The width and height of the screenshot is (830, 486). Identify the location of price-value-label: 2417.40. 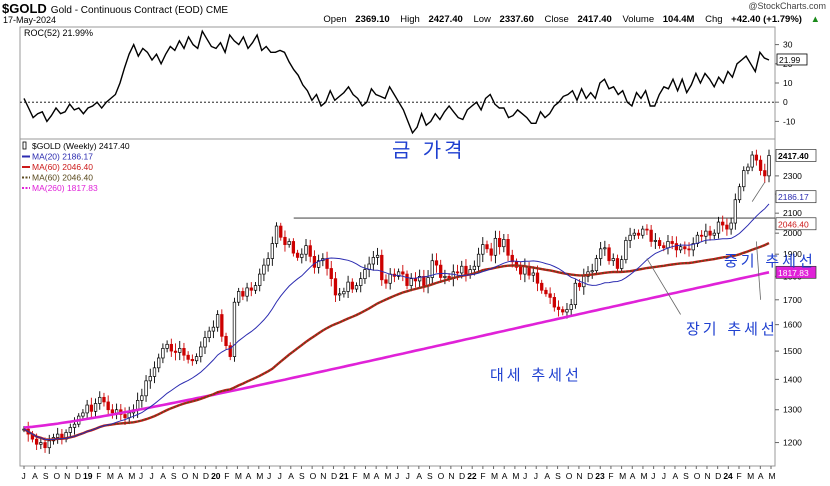
(793, 156).